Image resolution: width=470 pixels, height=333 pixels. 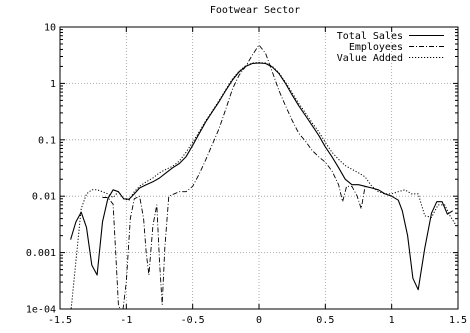 I want to click on y-tick-label: 1e-04, so click(x=41, y=310).